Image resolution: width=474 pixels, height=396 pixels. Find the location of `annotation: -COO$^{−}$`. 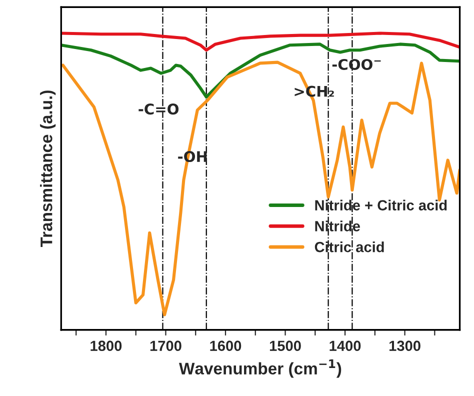

annotation: -COO$^{−}$ is located at coordinates (356, 64).